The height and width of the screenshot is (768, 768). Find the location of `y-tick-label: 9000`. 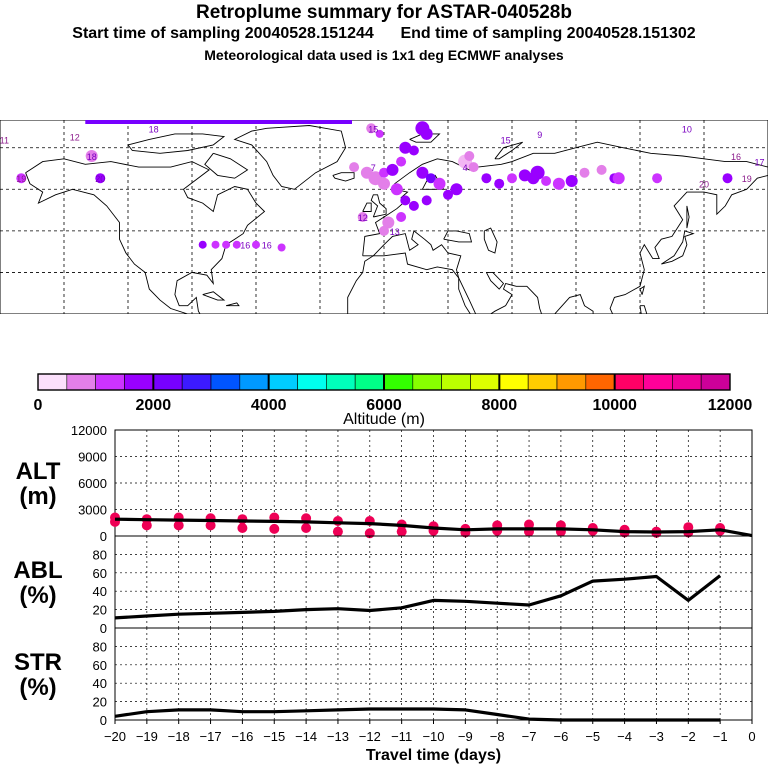

y-tick-label: 9000 is located at coordinates (92, 457).